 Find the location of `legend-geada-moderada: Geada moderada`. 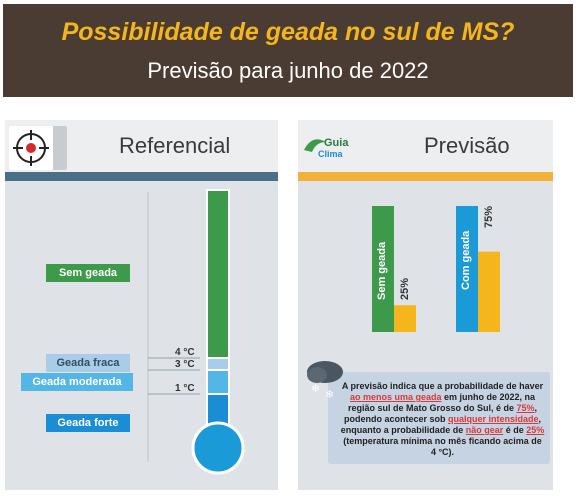

legend-geada-moderada: Geada moderada is located at coordinates (77, 382).